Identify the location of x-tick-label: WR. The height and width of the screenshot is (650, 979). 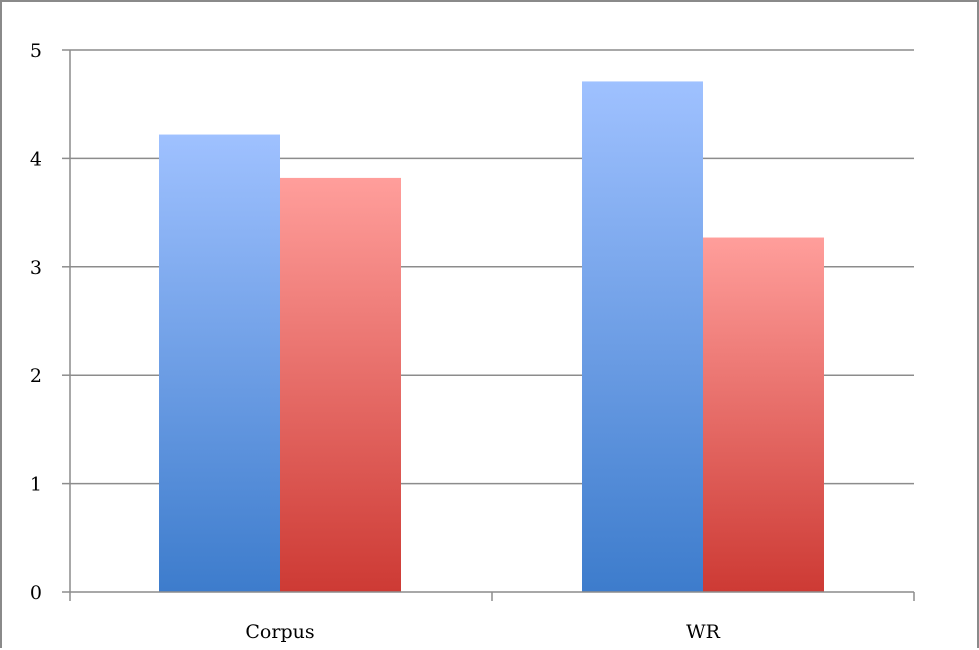
(703, 632).